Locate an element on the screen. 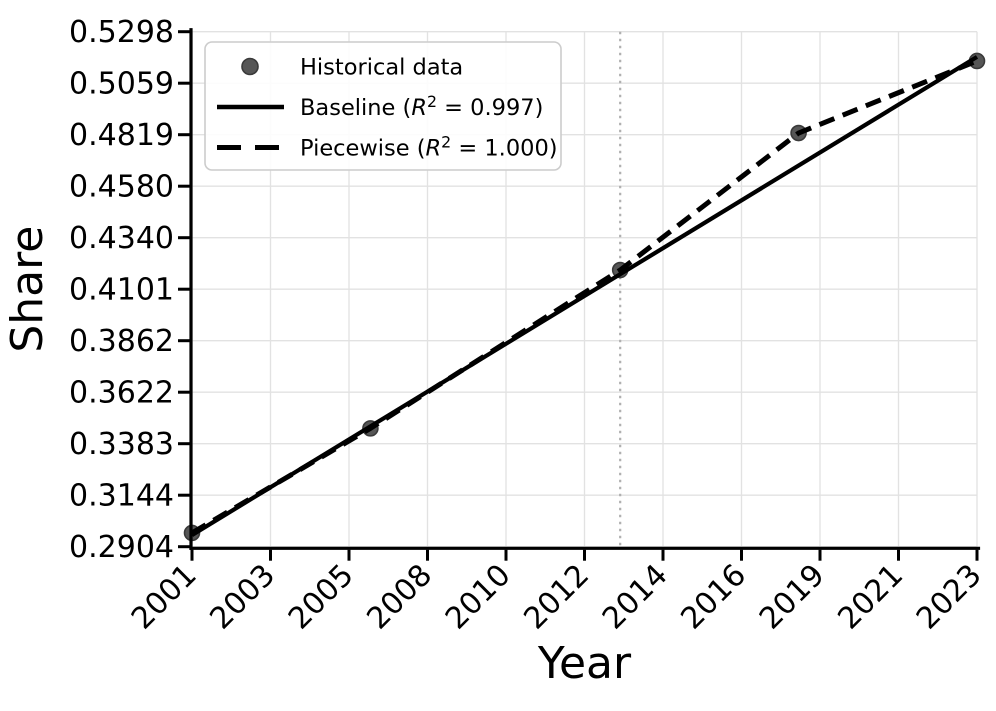 Image resolution: width=996 pixels, height=711 pixels. legend-item-label: Baseline (R2 = 0.997) is located at coordinates (421, 106).